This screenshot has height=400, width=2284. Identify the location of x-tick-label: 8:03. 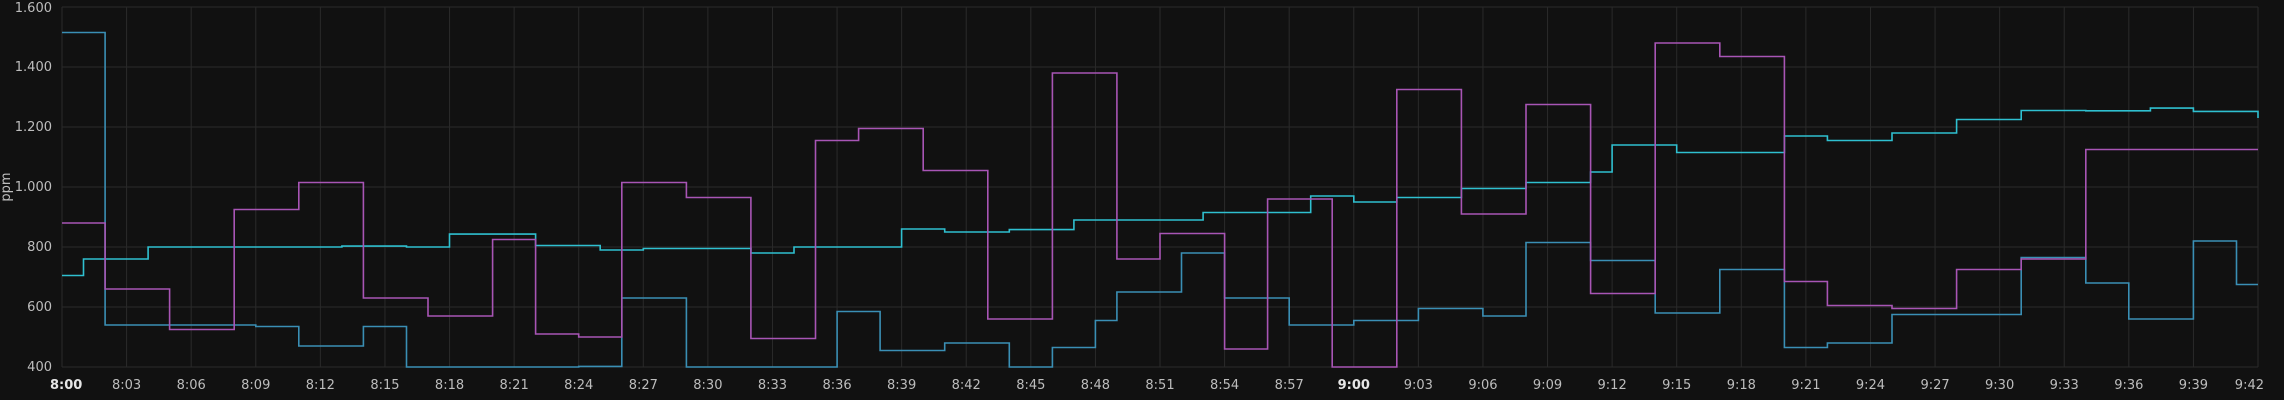
(126, 385).